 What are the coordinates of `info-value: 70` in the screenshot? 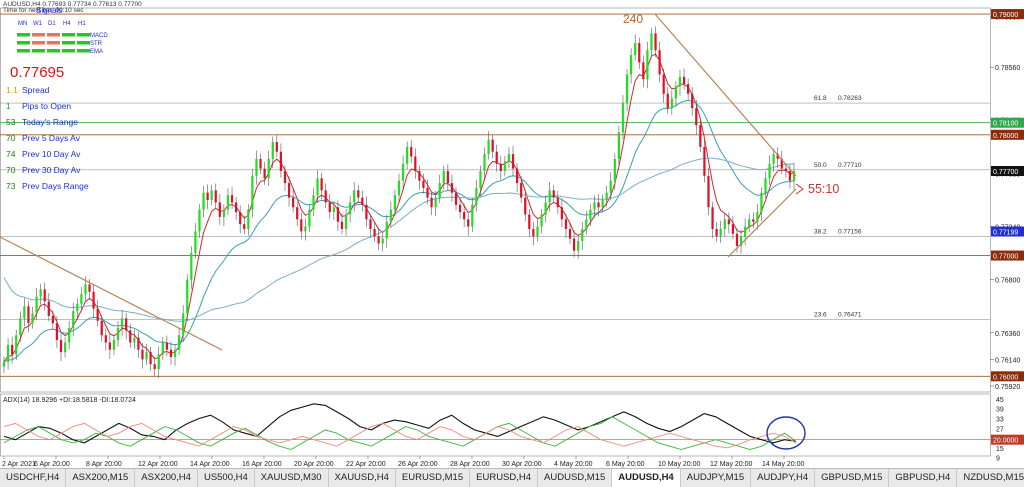 It's located at (11, 170).